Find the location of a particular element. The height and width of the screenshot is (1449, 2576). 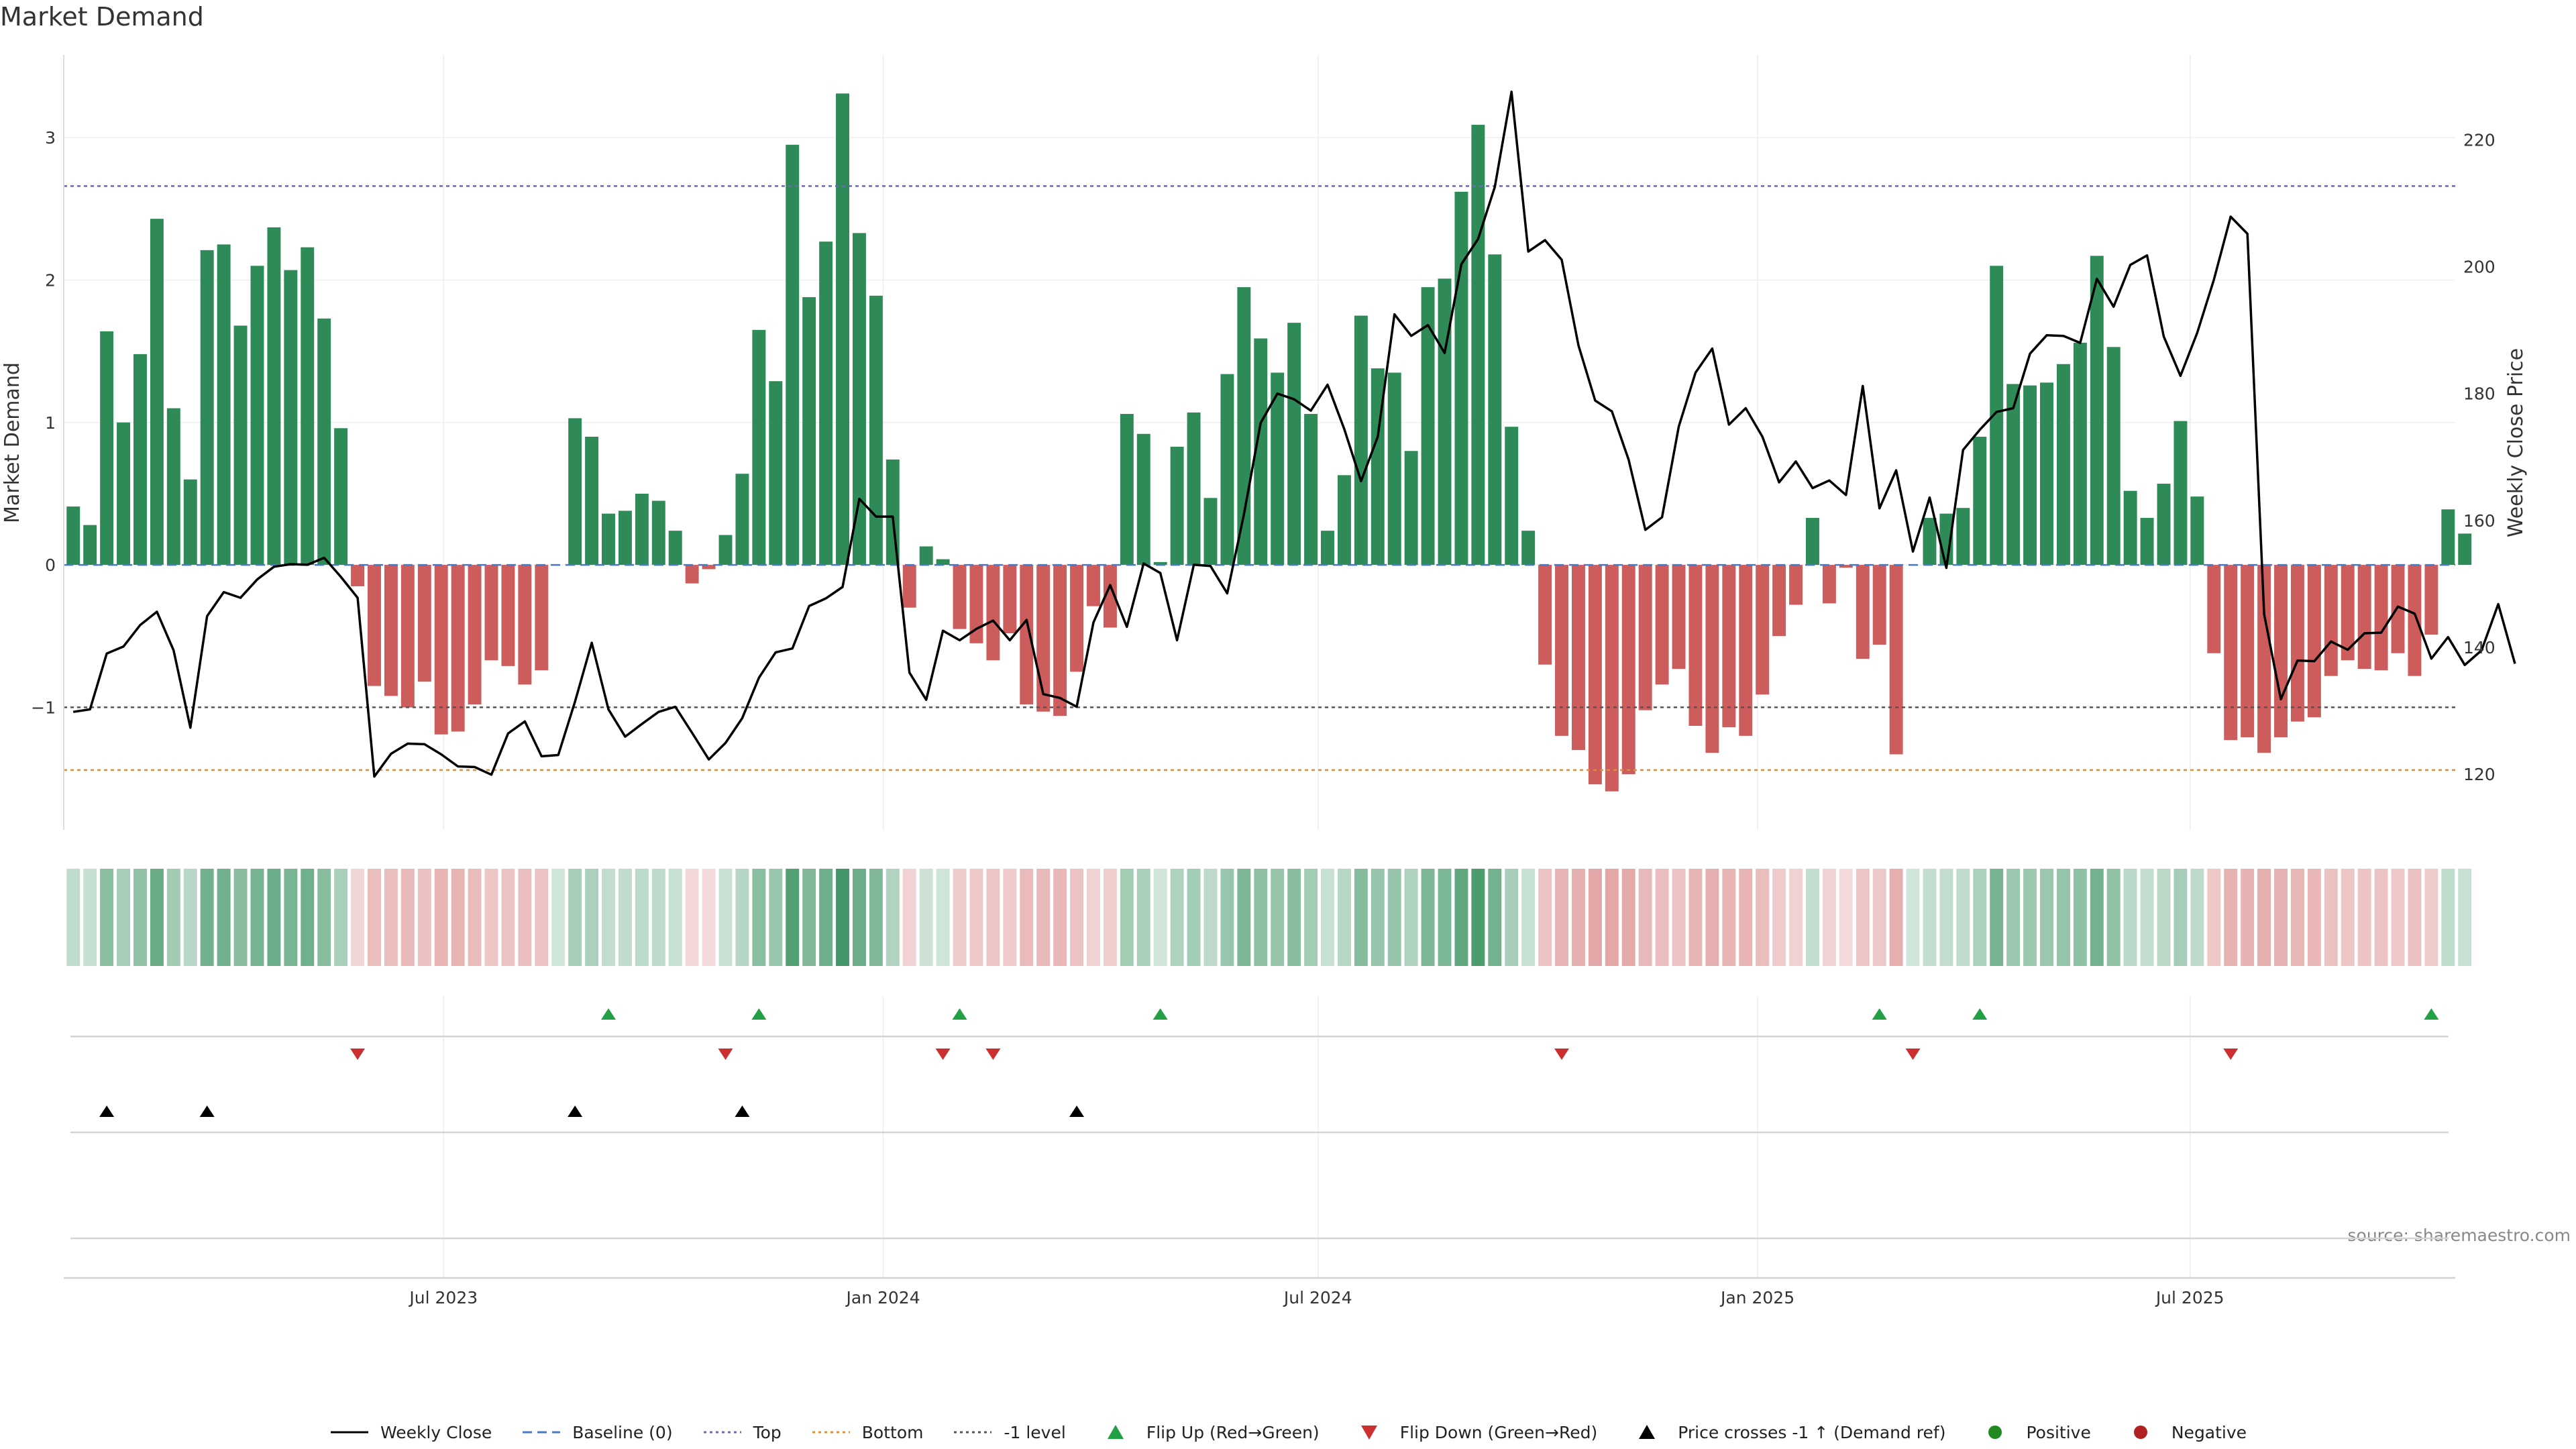

y-tick-label-left: 0 is located at coordinates (50, 565).